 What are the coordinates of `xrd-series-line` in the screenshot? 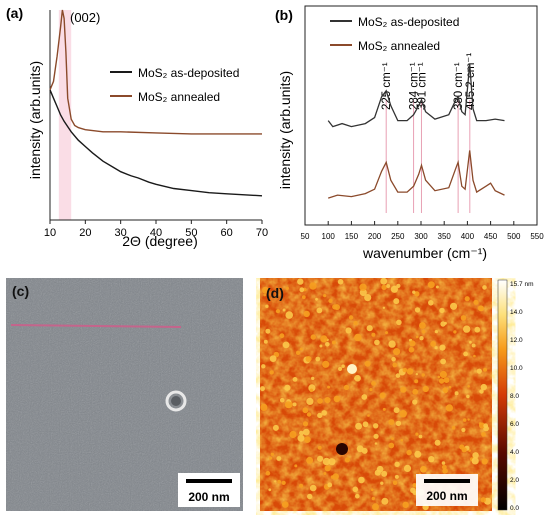 It's located at (155, 72).